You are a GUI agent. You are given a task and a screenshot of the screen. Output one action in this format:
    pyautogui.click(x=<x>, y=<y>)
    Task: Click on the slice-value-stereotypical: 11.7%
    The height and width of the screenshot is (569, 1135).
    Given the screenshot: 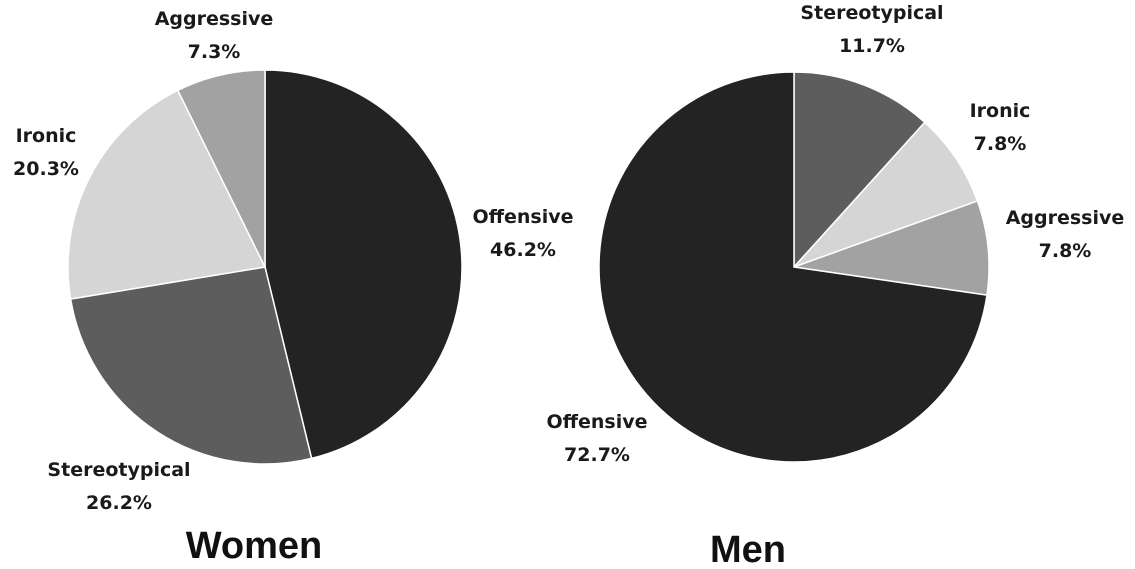 What is the action you would take?
    pyautogui.click(x=872, y=46)
    